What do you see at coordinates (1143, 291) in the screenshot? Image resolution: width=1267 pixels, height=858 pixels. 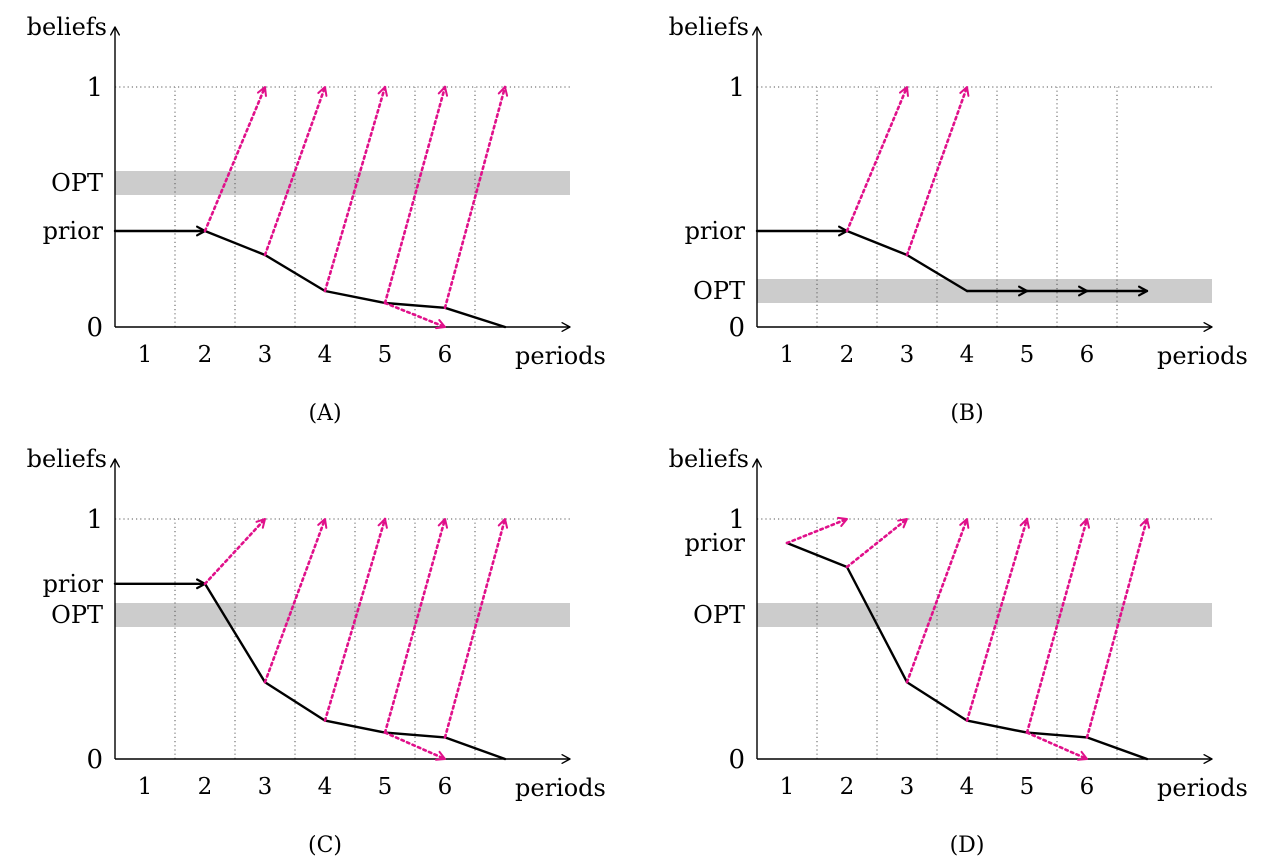 I see `belief-arrow` at bounding box center [1143, 291].